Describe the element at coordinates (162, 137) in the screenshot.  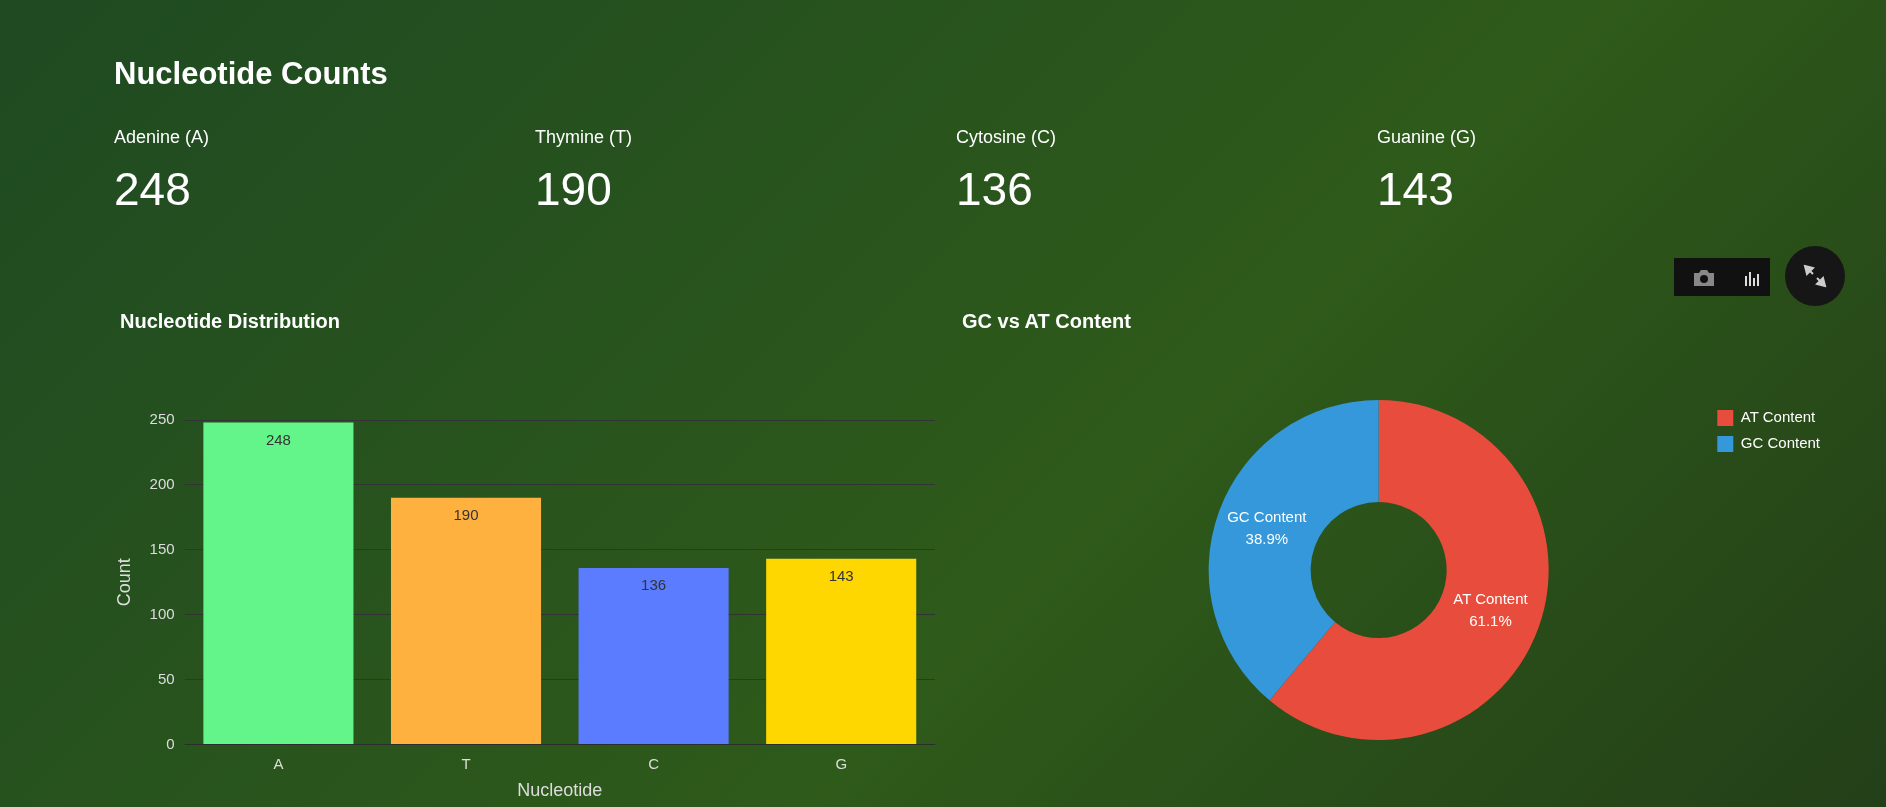
I see `category-label: Adenine (A)` at that location.